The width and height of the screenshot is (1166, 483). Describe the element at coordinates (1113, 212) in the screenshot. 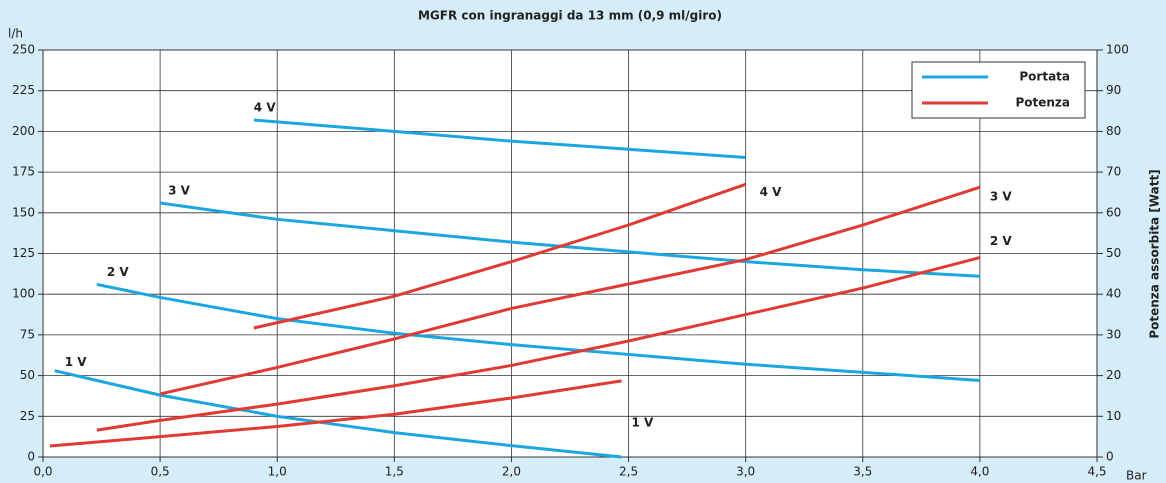

I see `y2-tick-label: 60` at that location.